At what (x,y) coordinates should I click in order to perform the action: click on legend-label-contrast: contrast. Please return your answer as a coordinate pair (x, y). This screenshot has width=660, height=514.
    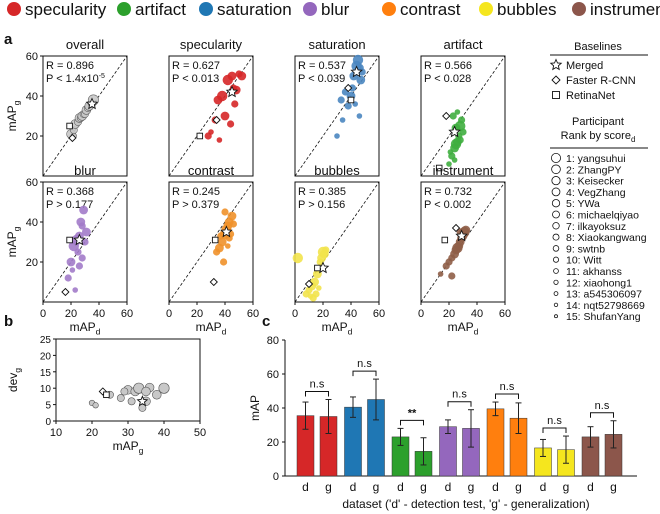
    Looking at the image, I should click on (430, 9).